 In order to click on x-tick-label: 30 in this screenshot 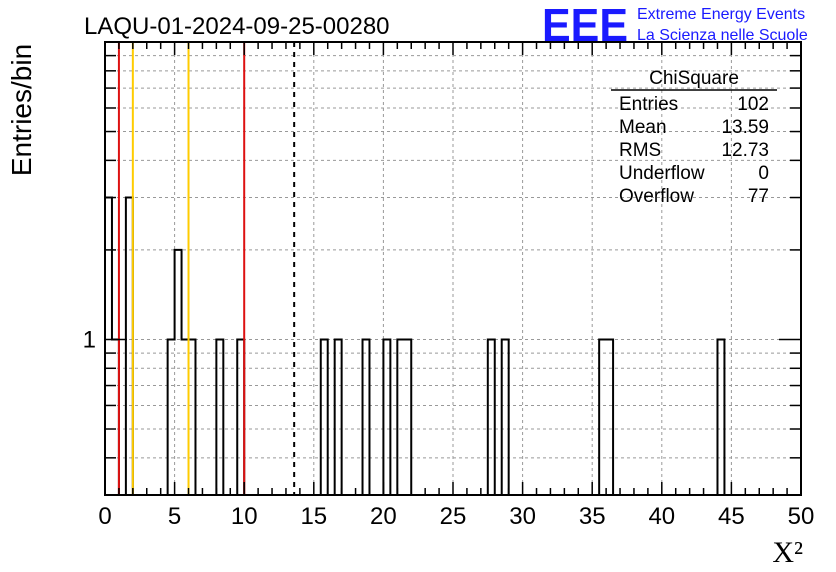, I will do `click(522, 516)`.